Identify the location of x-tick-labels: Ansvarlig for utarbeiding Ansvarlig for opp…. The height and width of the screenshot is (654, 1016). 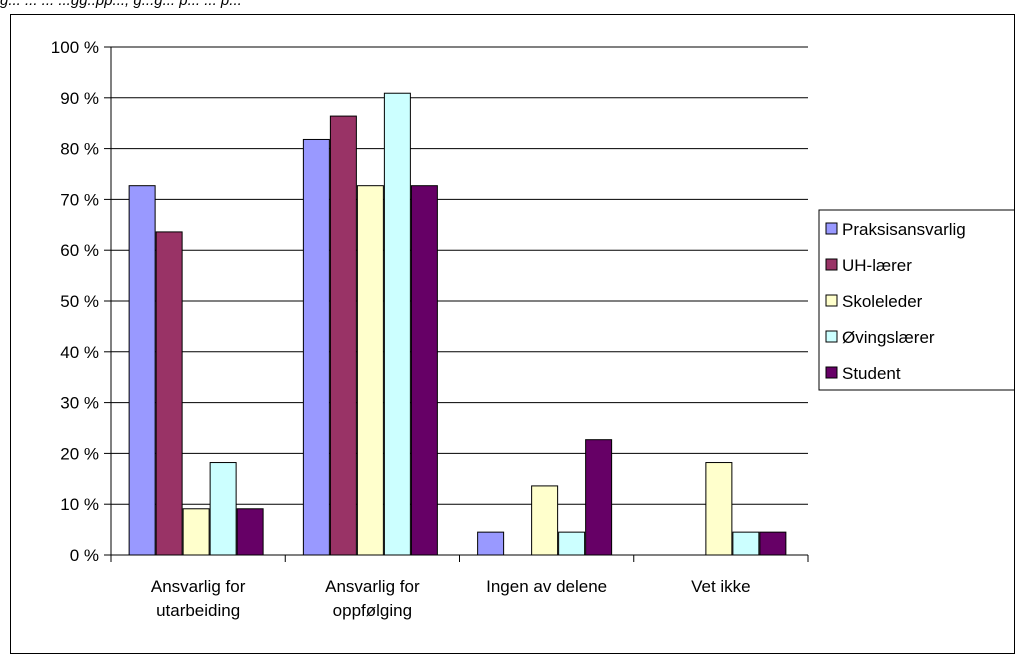
(451, 598).